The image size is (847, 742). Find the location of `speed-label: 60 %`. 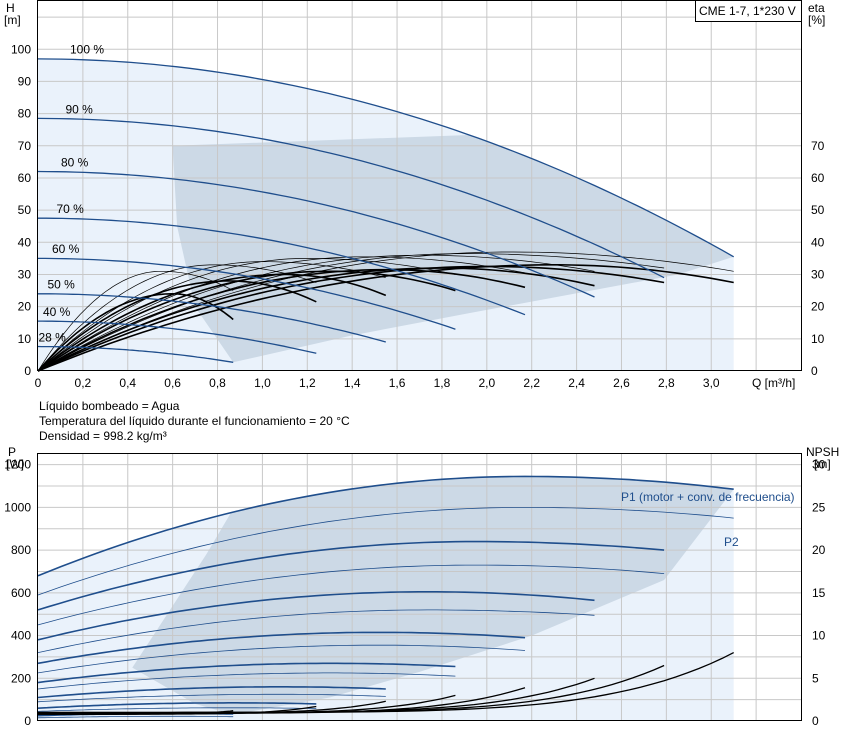

speed-label: 60 % is located at coordinates (66, 249).